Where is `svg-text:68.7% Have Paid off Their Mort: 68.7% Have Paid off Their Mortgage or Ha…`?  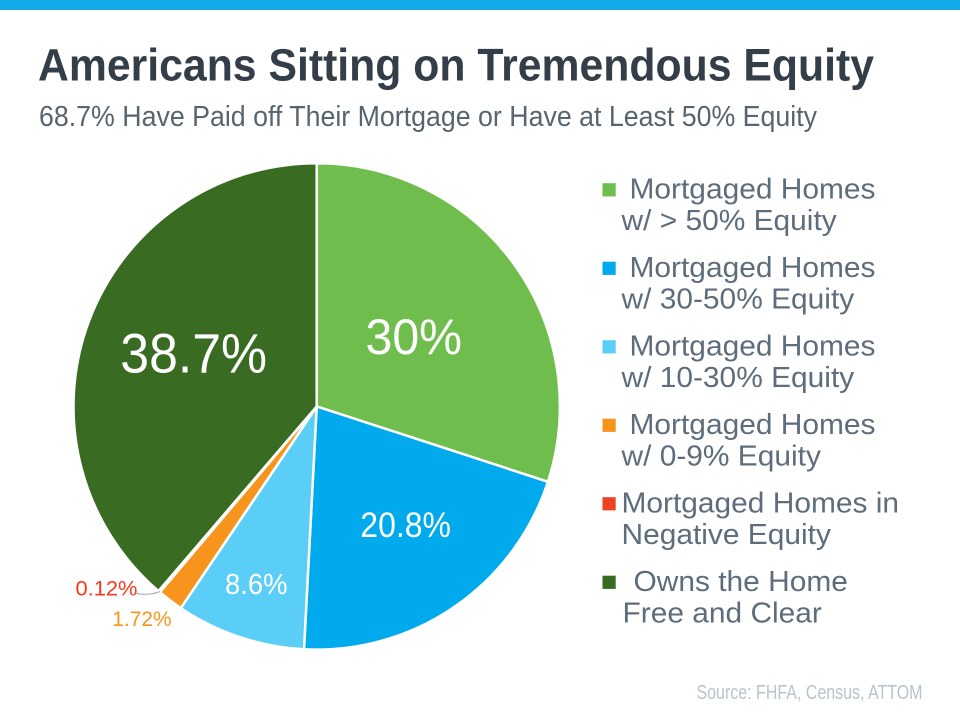 svg-text:68.7% Have Paid off Their Mort: 68.7% Have Paid off Their Mortgage or Ha… is located at coordinates (428, 117).